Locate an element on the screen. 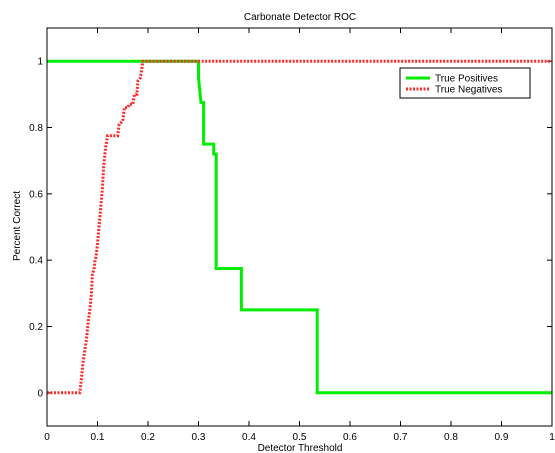 Image resolution: width=555 pixels, height=453 pixels. x-tick-label: 0.6 is located at coordinates (350, 437).